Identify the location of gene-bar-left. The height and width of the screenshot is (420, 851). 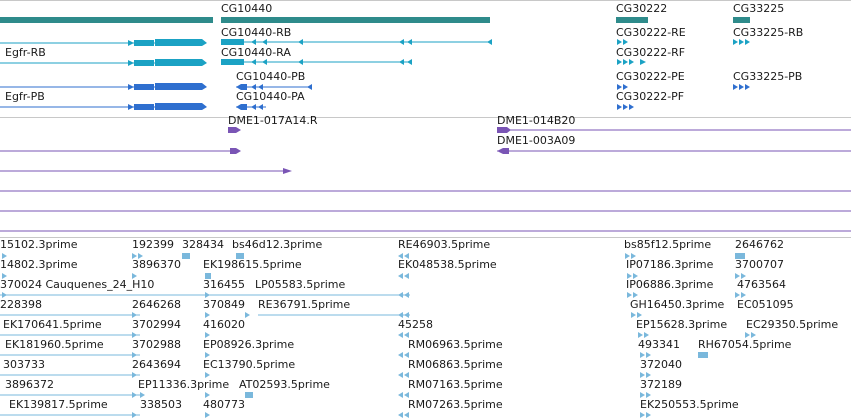
(106, 20).